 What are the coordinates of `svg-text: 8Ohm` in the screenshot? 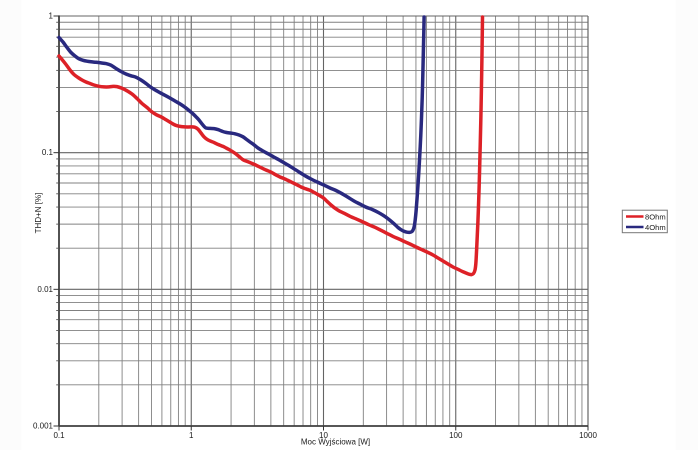 It's located at (655, 216).